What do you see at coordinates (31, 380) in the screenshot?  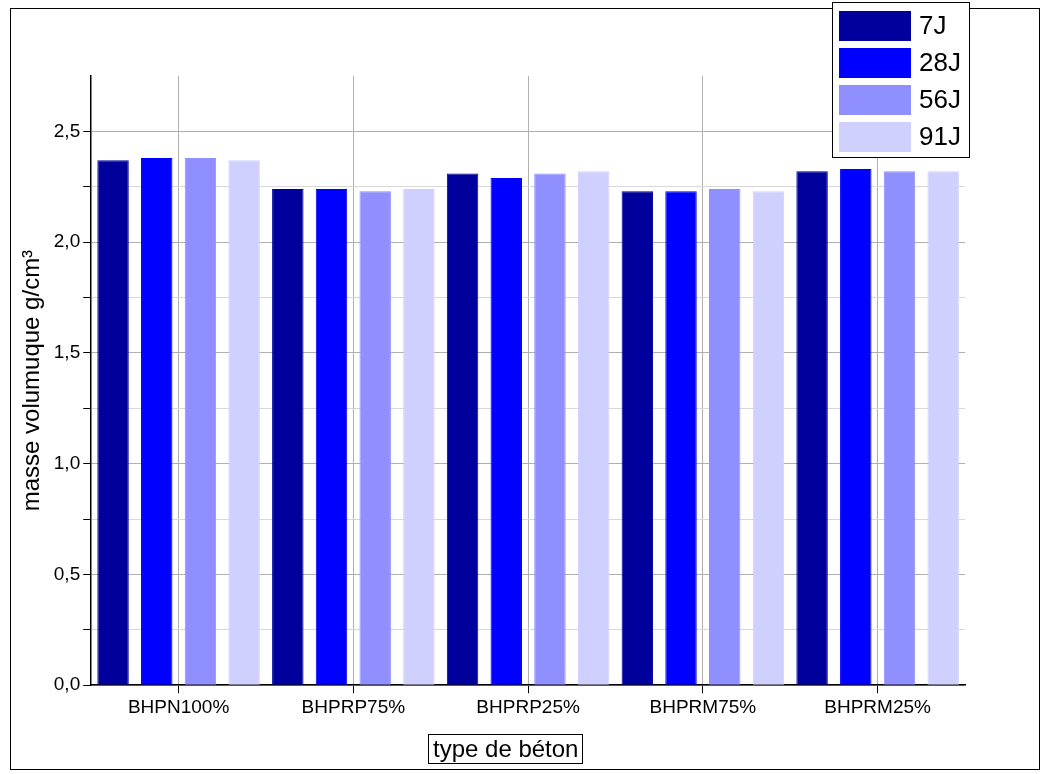 I see `y-axis-title: masse volumuque g/cm³` at bounding box center [31, 380].